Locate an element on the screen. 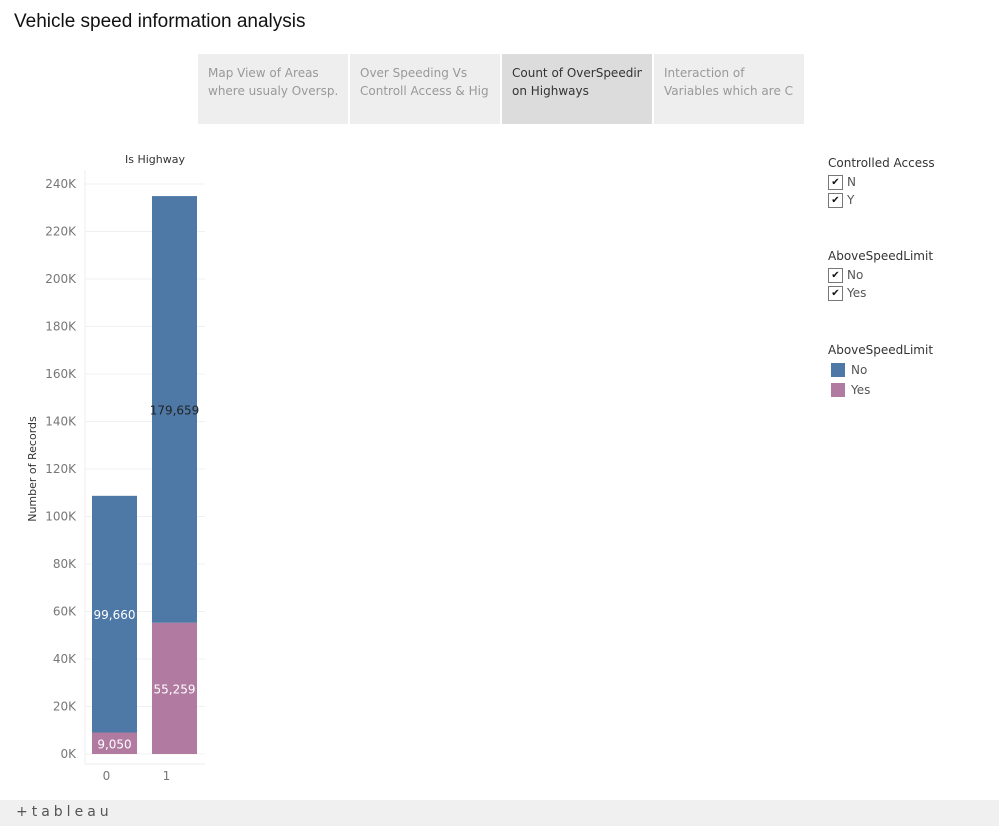  y-tick-label: 220K is located at coordinates (61, 232).